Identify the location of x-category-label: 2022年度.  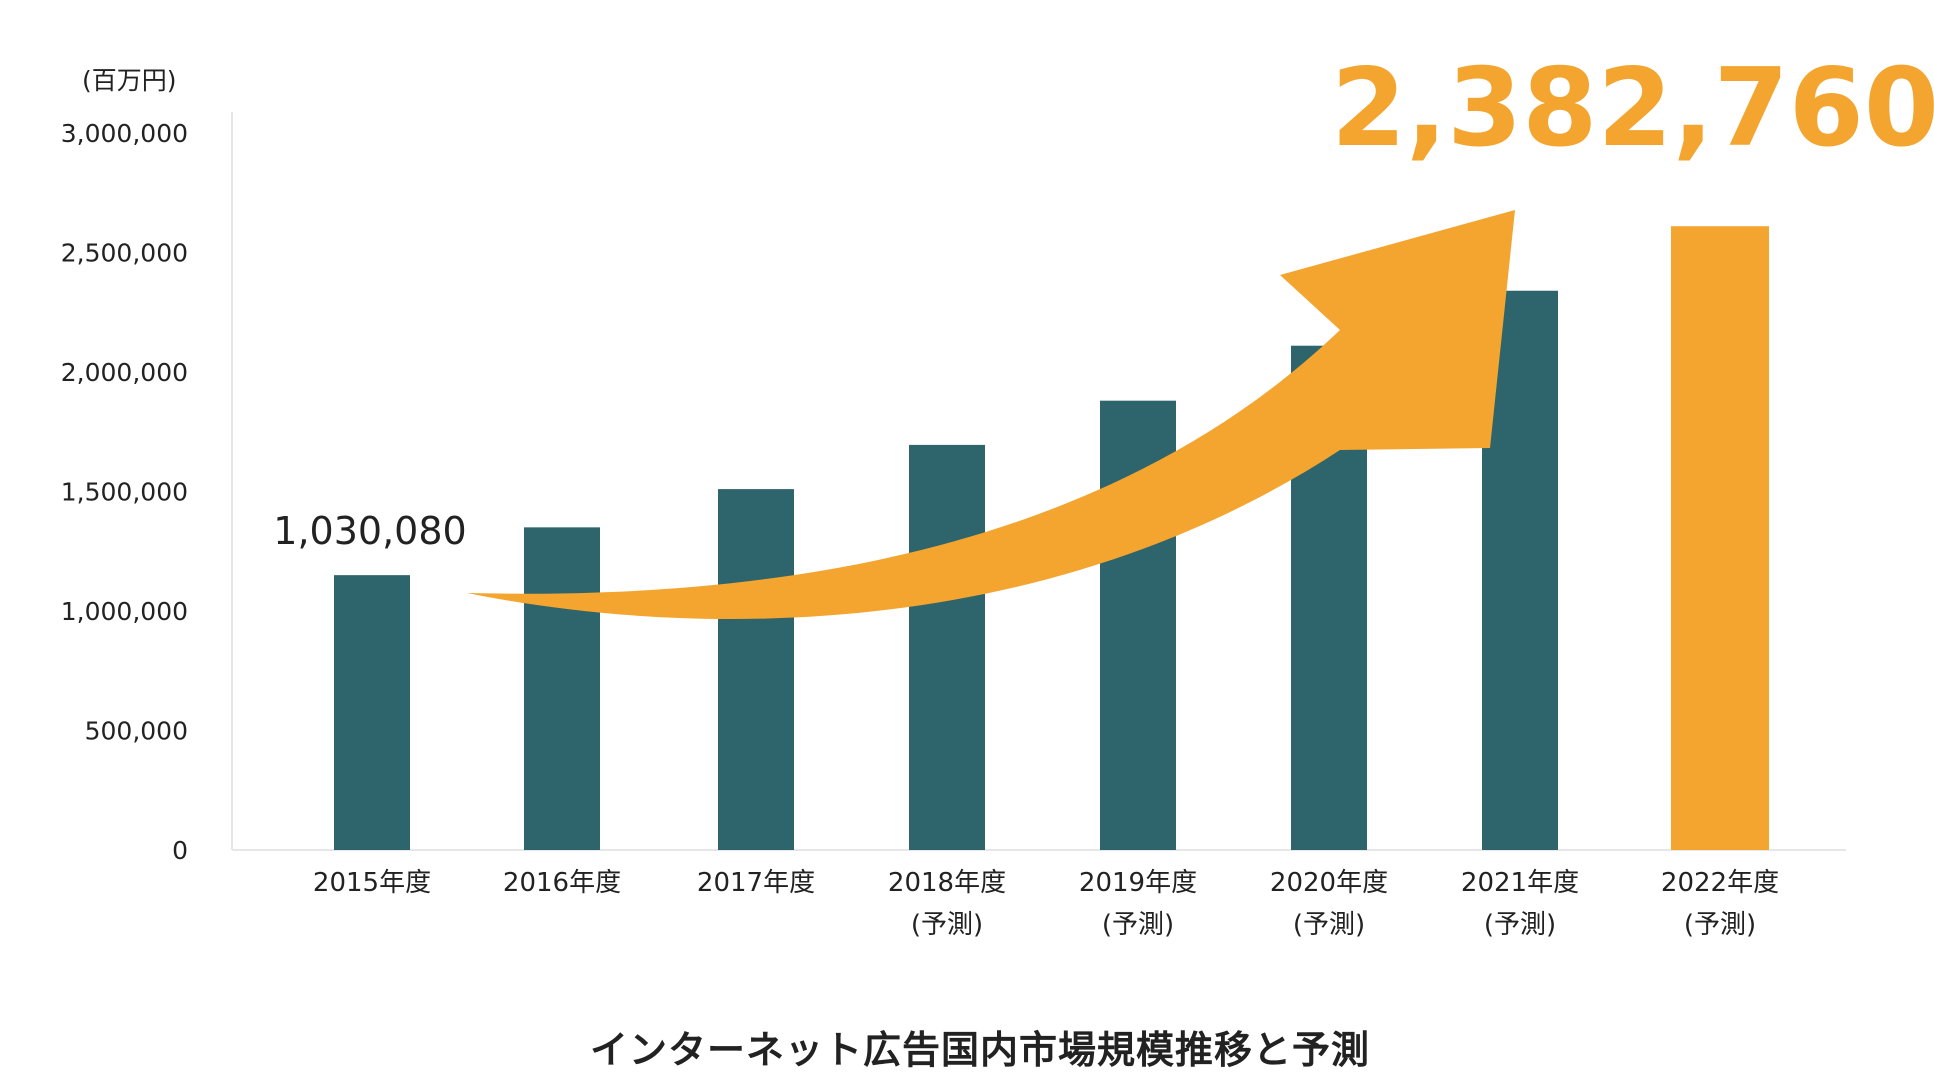
(1720, 883).